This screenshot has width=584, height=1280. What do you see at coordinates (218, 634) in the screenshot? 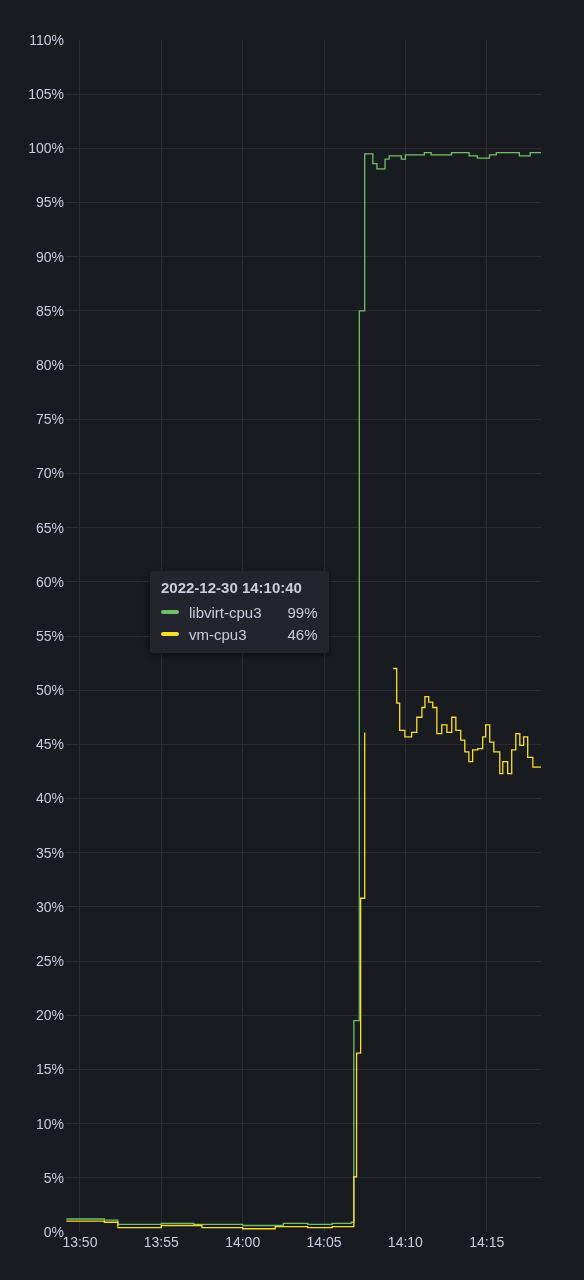
I see `legend-label: vm-cpu3` at bounding box center [218, 634].